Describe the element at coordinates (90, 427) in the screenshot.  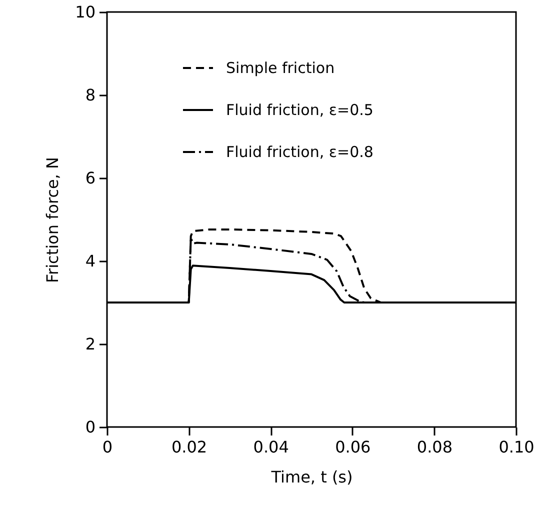
I see `y-tick-label: 0` at that location.